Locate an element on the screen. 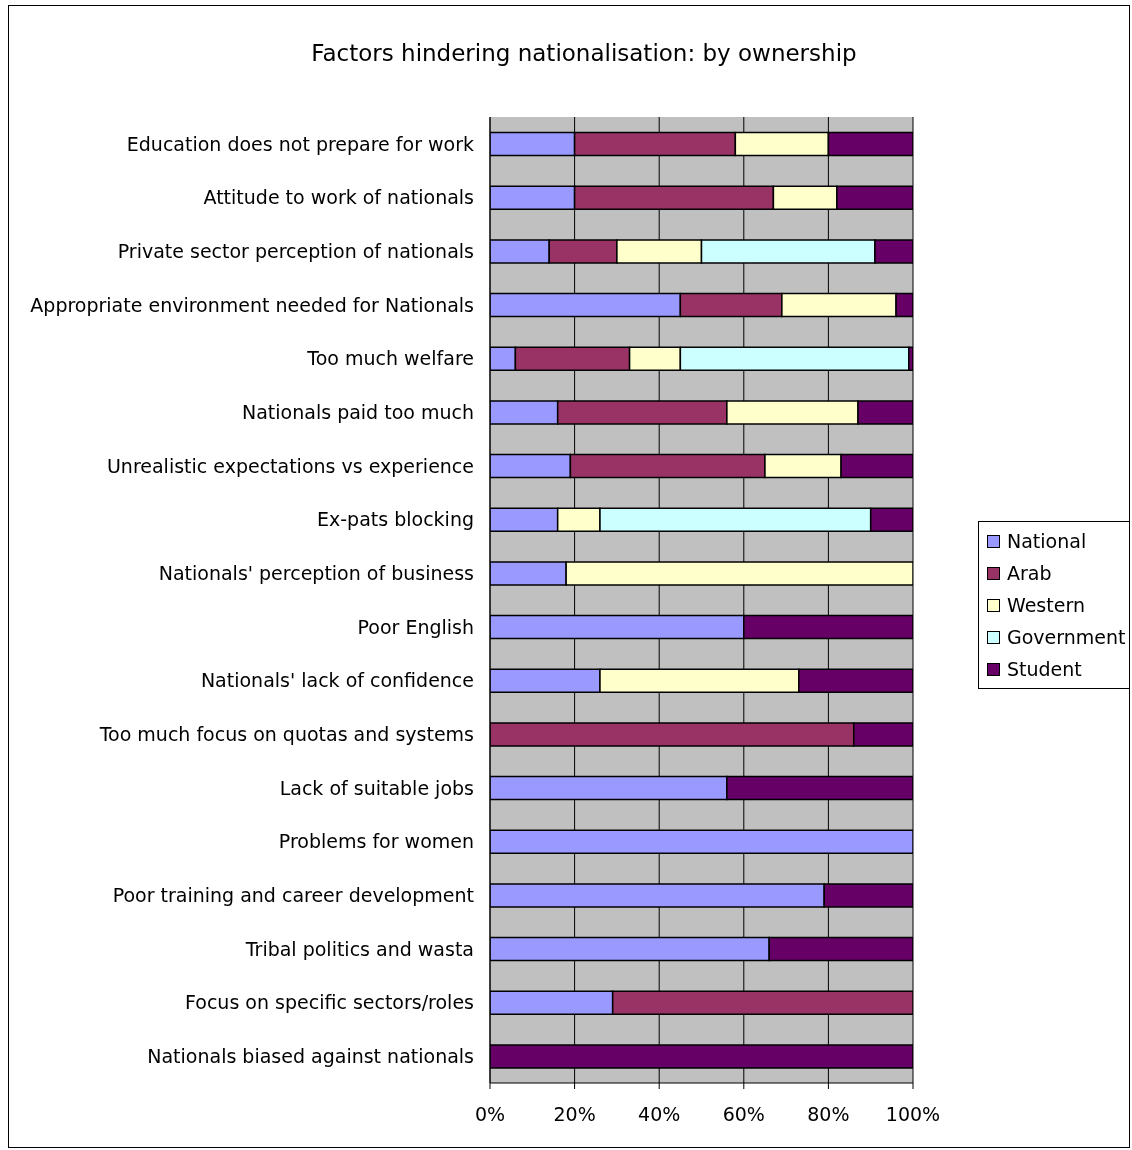  legend-label: Arab is located at coordinates (1029, 573).